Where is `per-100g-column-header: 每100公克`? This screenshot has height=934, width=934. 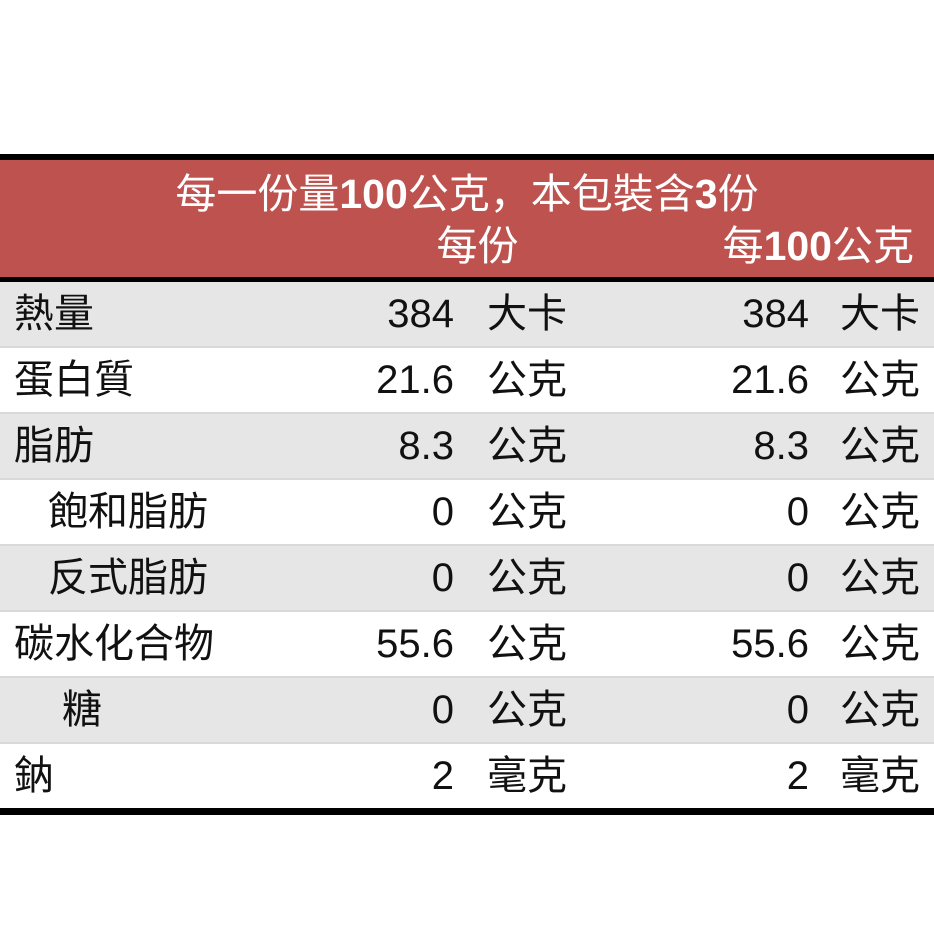
per-100g-column-header: 每100公克 is located at coordinates (794, 251).